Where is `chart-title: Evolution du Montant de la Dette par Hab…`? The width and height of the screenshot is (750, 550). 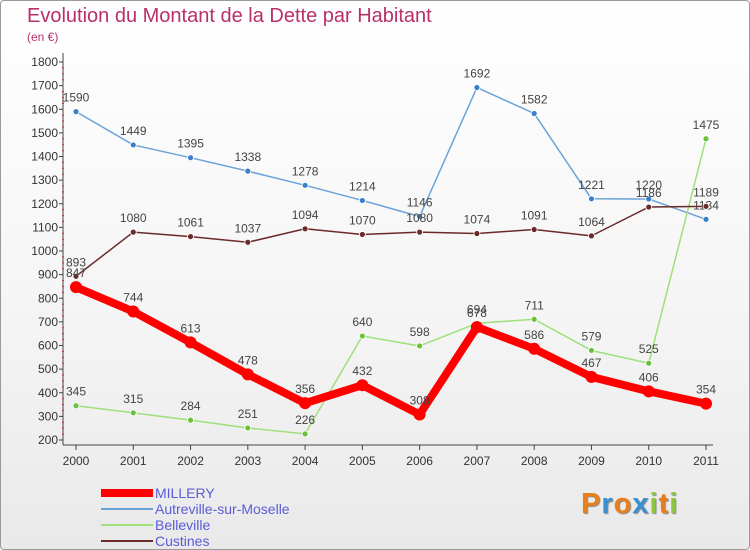 chart-title: Evolution du Montant de la Dette par Hab… is located at coordinates (229, 16).